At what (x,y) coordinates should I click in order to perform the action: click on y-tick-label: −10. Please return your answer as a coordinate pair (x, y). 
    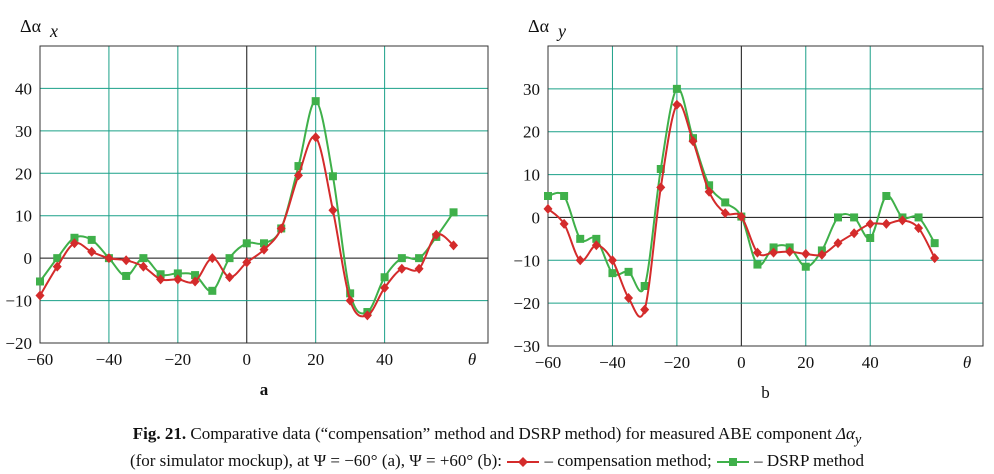
    Looking at the image, I should click on (18, 301).